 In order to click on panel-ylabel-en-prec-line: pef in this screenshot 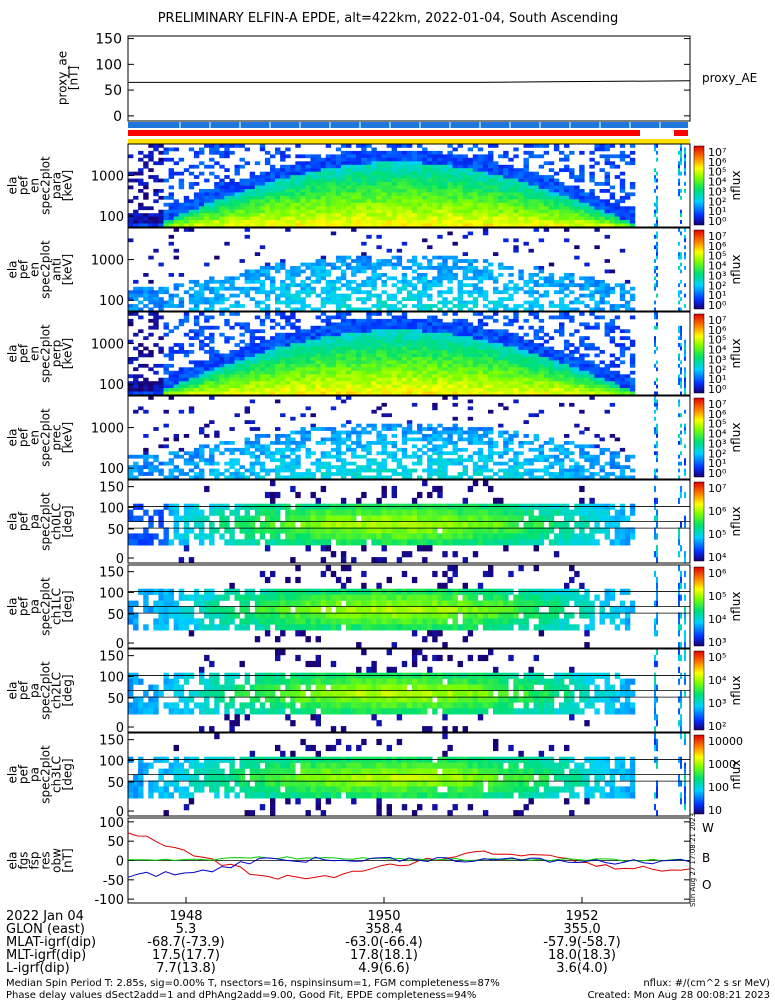, I will do `click(24, 437)`.